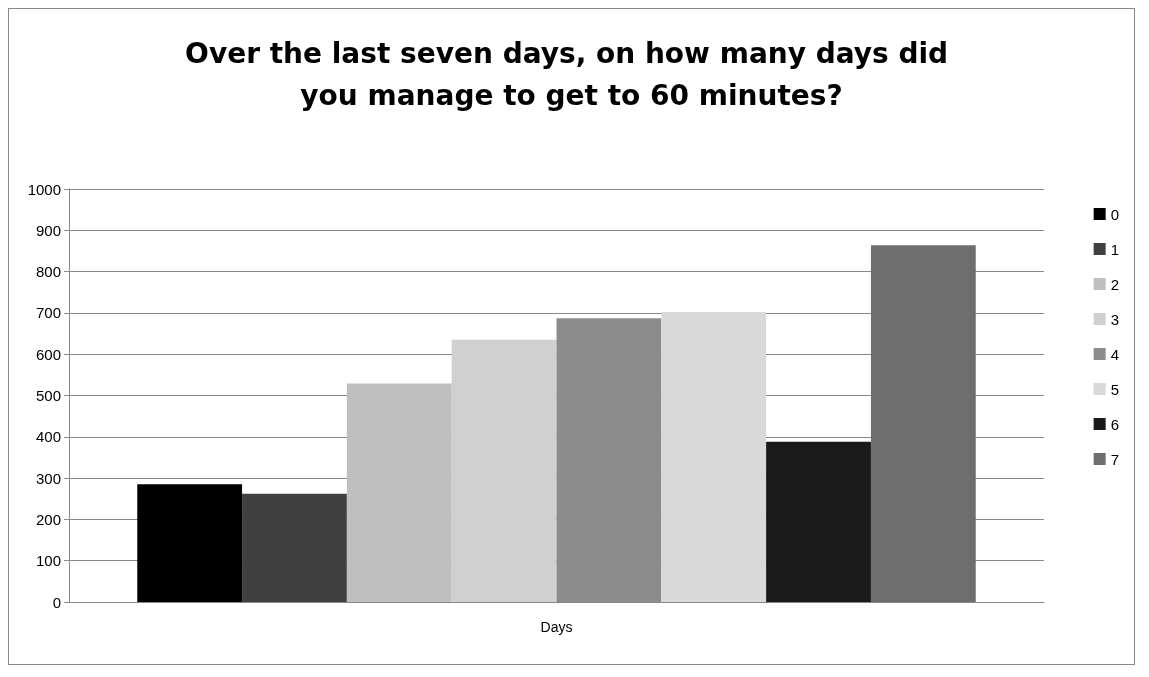  Describe the element at coordinates (571, 74) in the screenshot. I see `chart-title: Over the last seven days, on how many days did you manage to get to 60 minutes?` at that location.